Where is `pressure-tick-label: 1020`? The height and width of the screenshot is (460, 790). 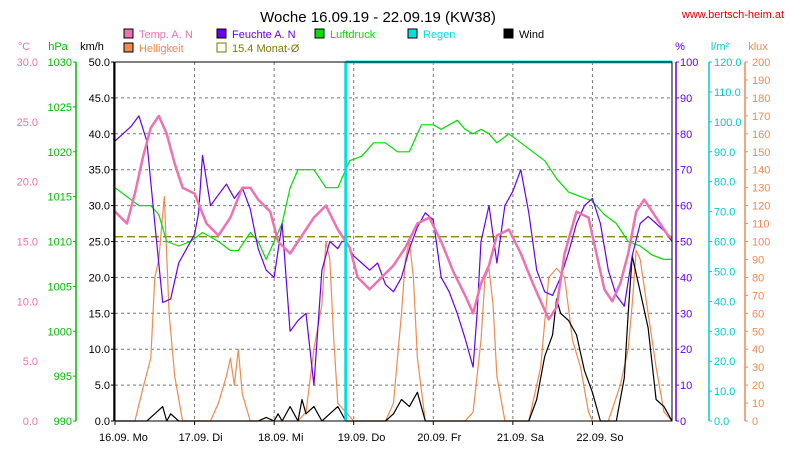 pressure-tick-label: 1020 is located at coordinates (60, 153).